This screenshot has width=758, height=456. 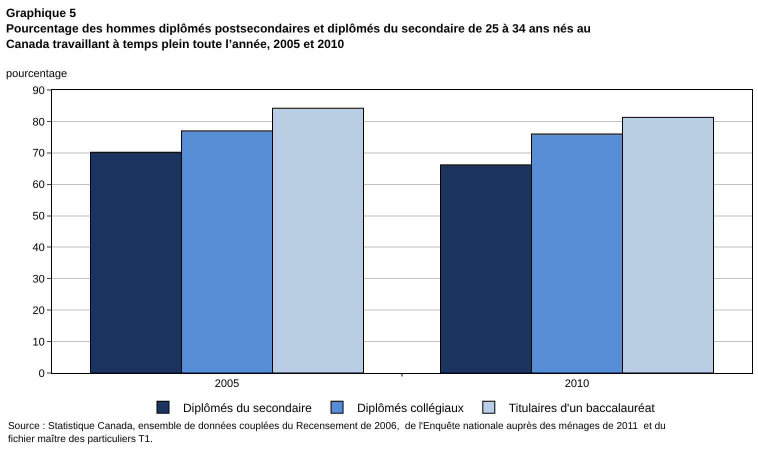 I want to click on x-tick-label: 2010, so click(x=577, y=384).